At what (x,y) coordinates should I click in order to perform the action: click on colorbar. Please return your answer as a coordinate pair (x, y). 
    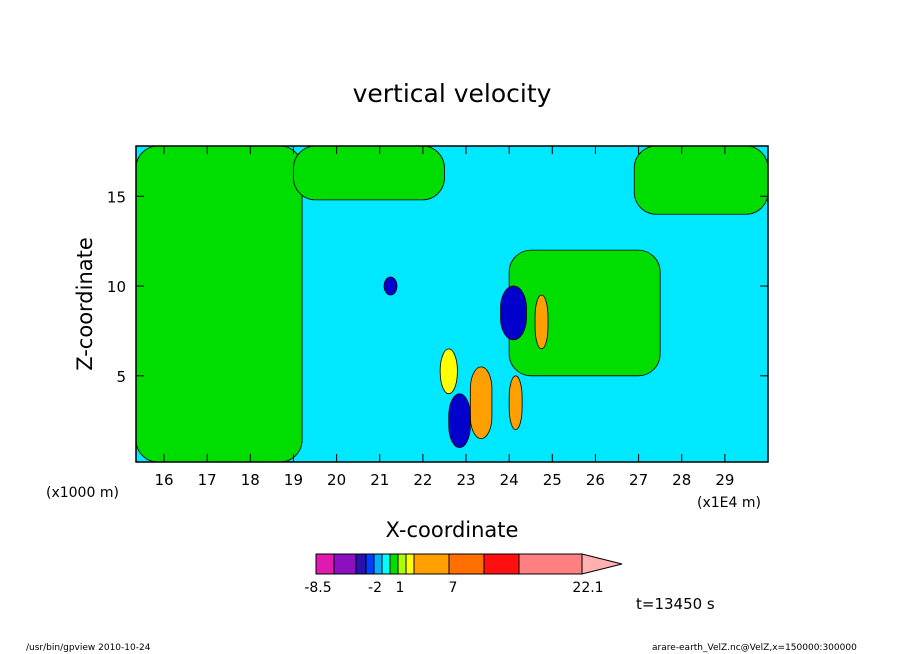
    Looking at the image, I should click on (469, 564).